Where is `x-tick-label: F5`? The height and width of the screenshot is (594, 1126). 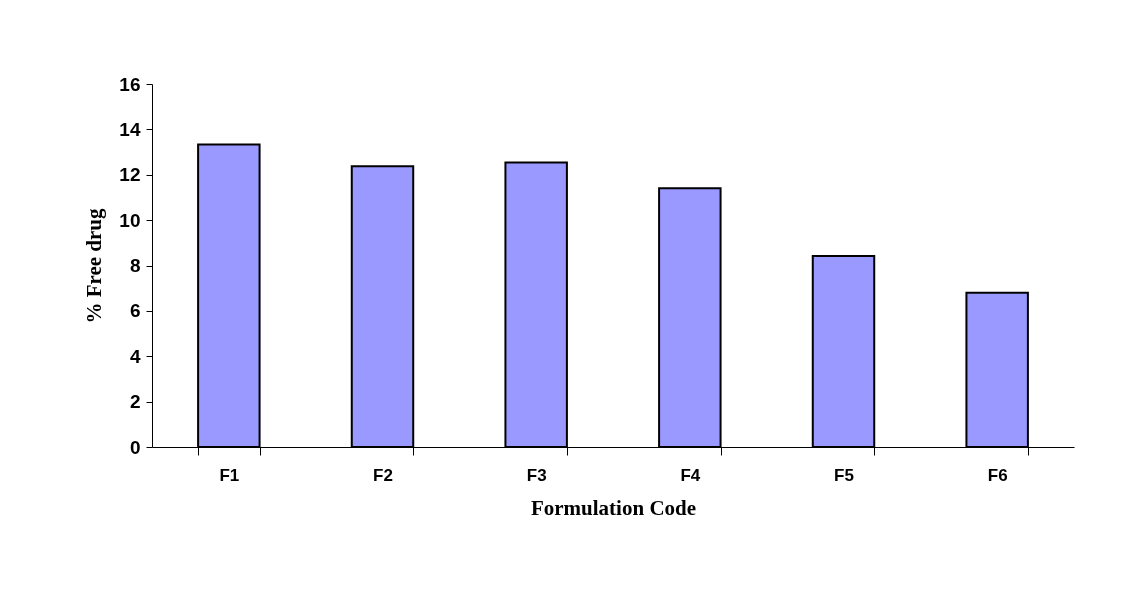 x-tick-label: F5 is located at coordinates (844, 475).